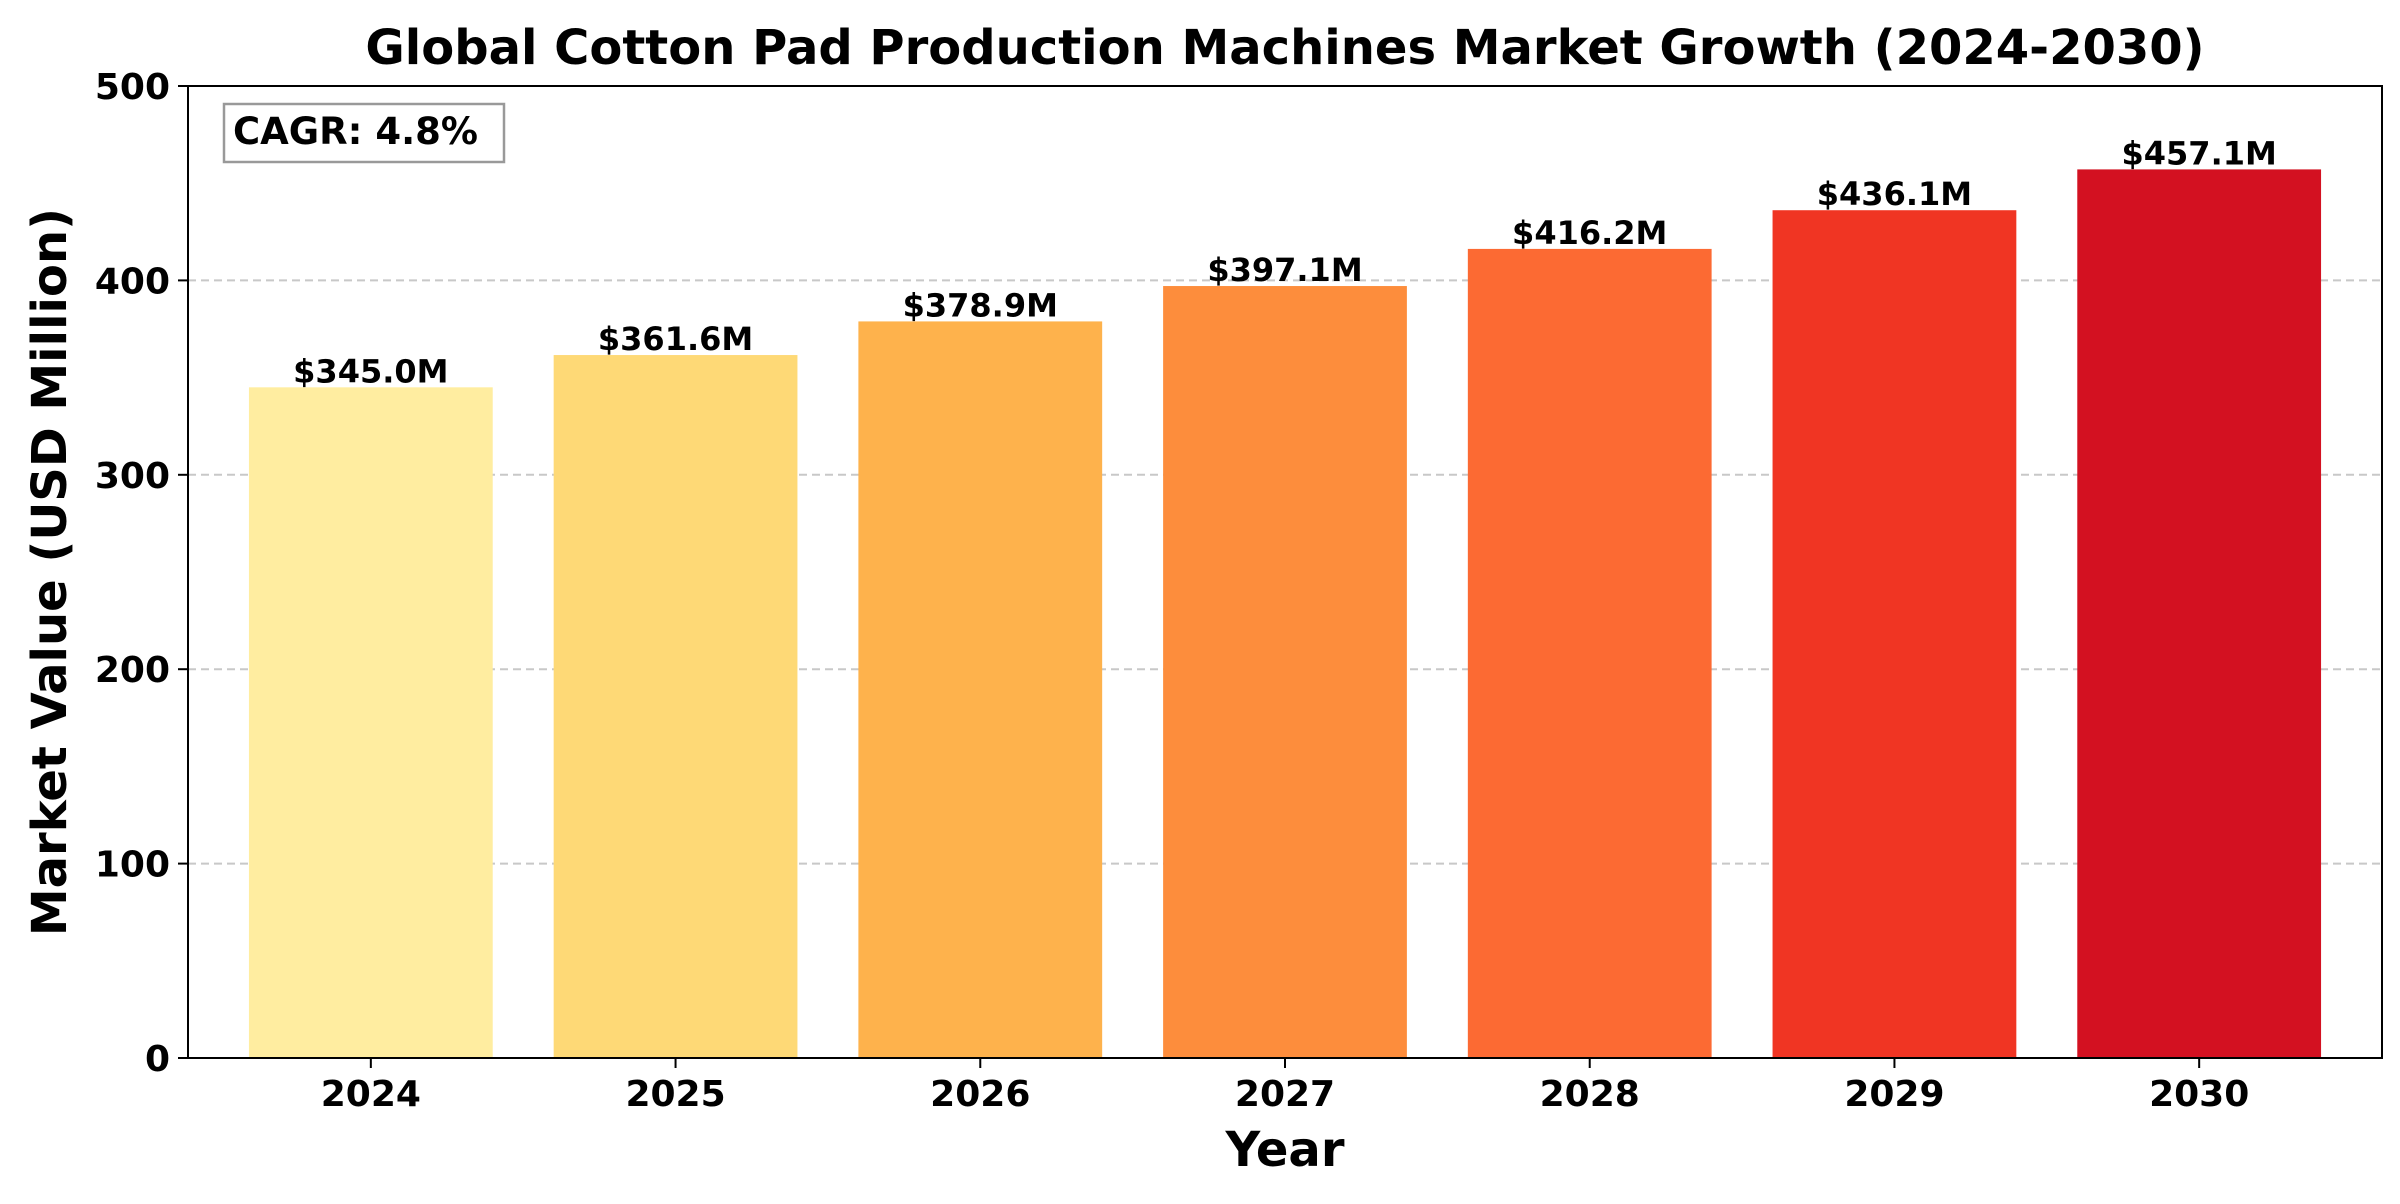 The image size is (2400, 1204). I want to click on x-axis-ticks: 2024 2025 2026 2027 2028 2029 2030, so click(1285, 1086).